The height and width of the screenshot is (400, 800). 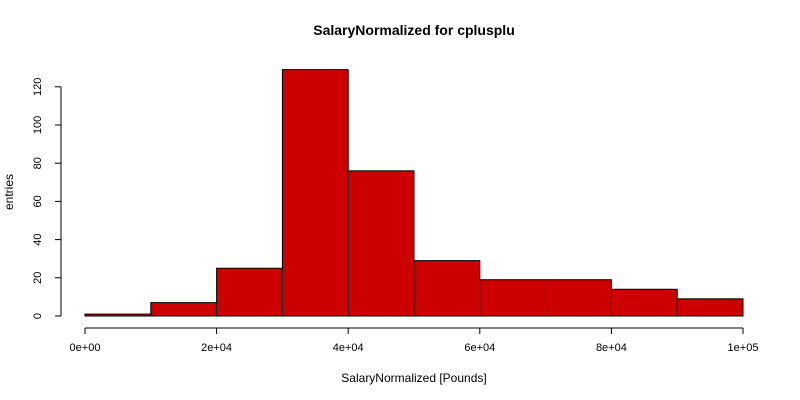 I want to click on y-tick-label-2: 40, so click(x=38, y=239).